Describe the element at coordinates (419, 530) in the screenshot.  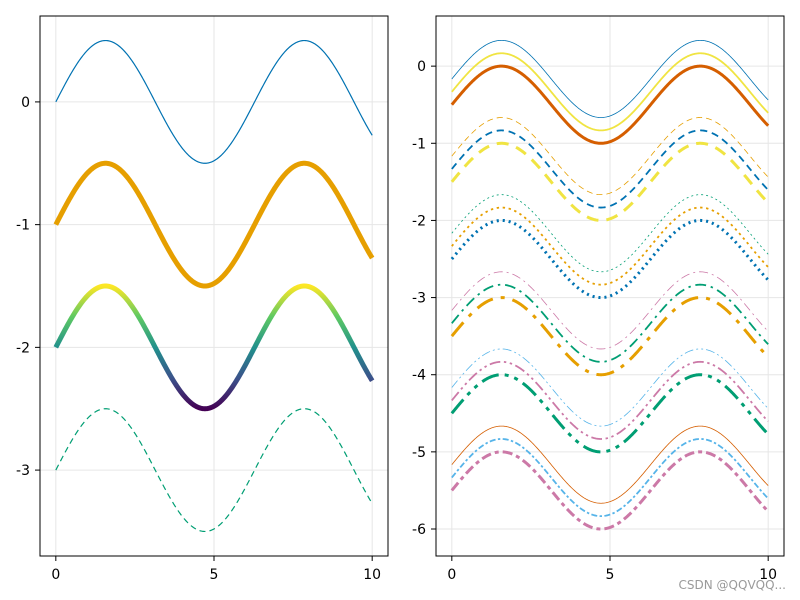
I see `y-tick-label: -6` at that location.